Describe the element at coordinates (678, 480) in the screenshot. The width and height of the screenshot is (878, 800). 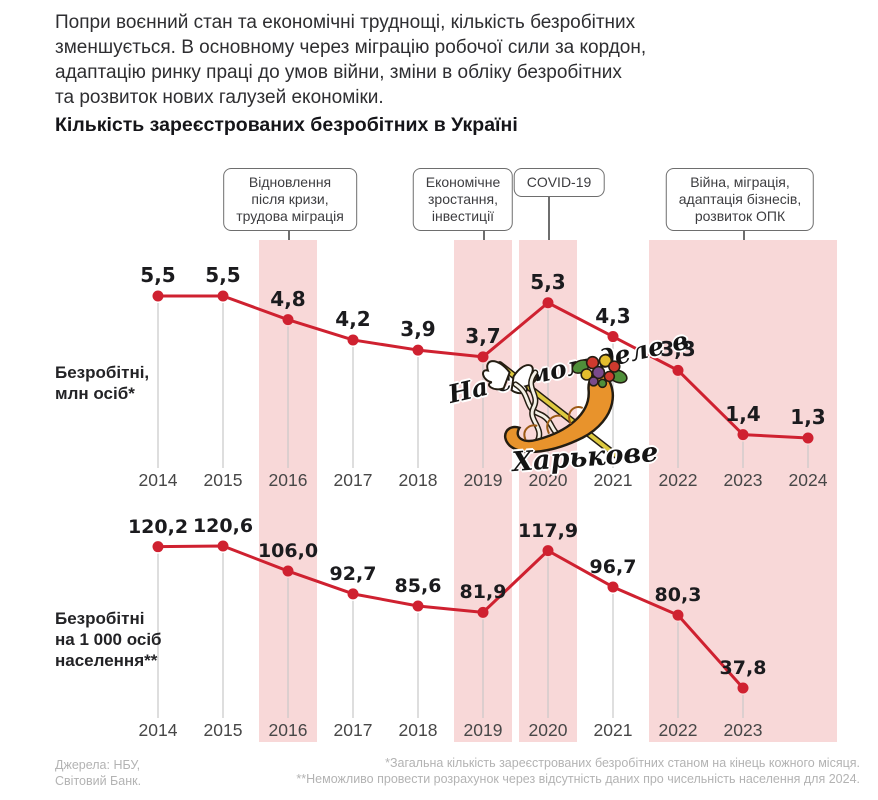
I see `year-label-2022-1: 2022` at that location.